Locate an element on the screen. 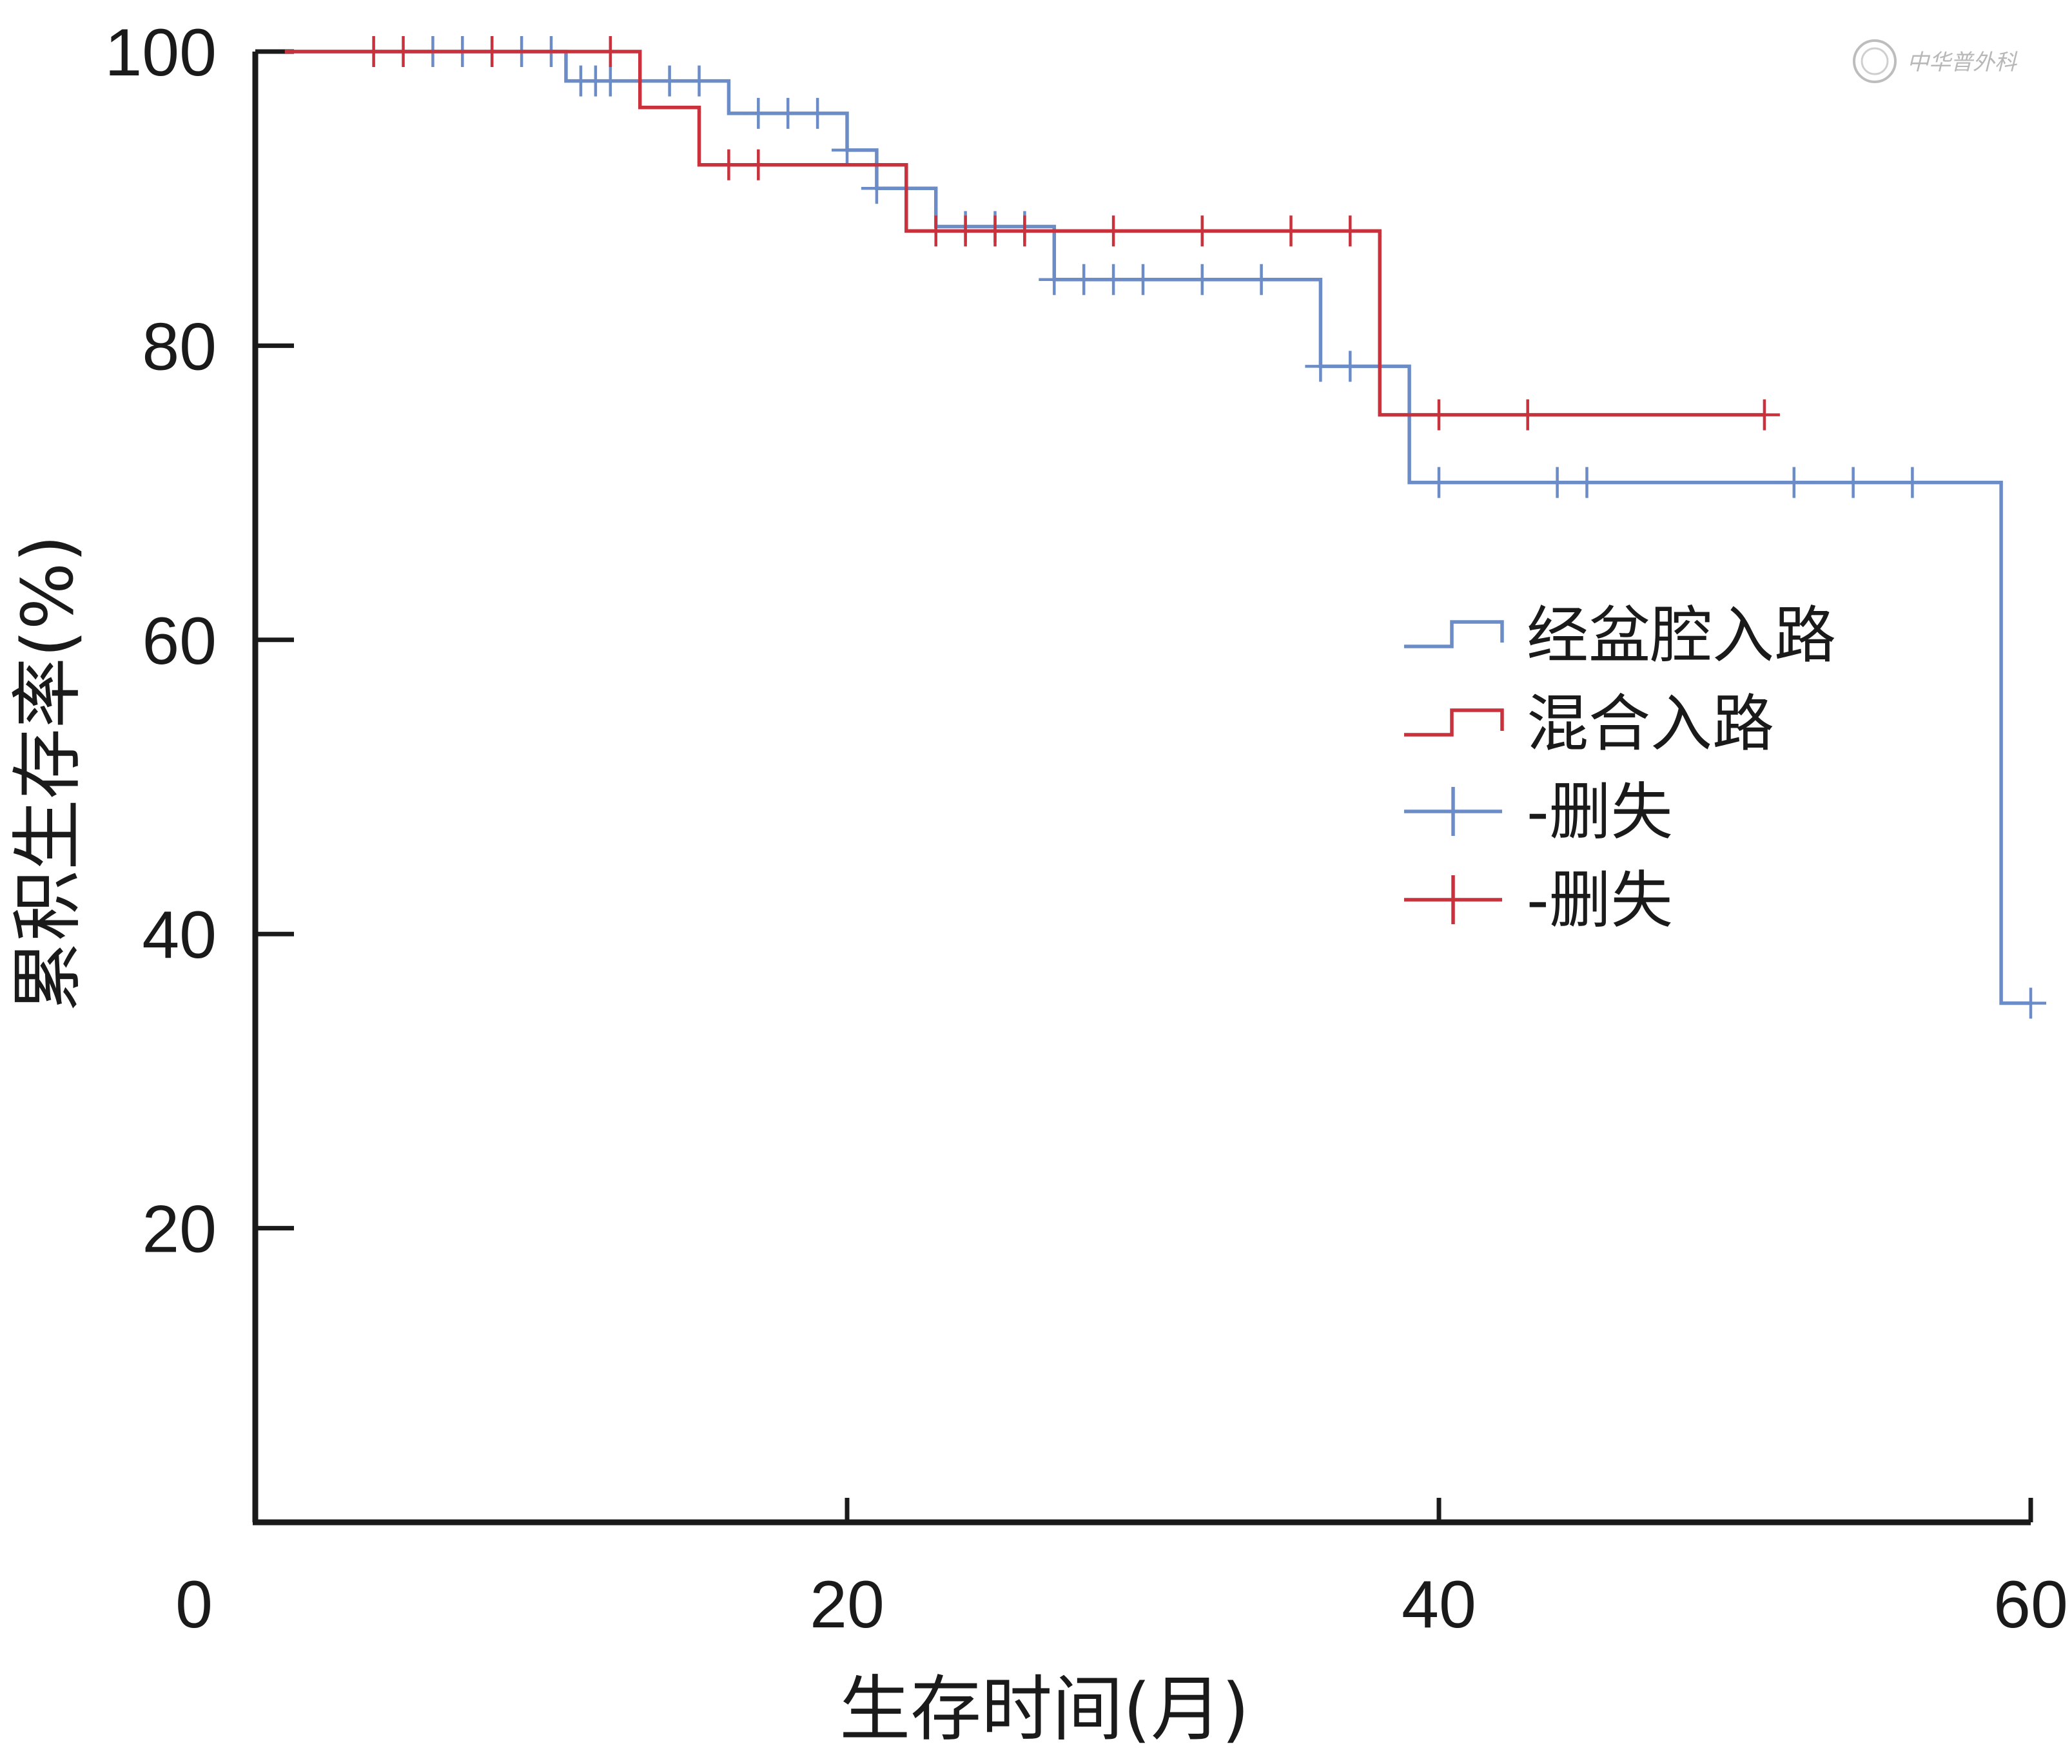 This screenshot has width=2072, height=1764. y-tick-label: 20 is located at coordinates (179, 1229).